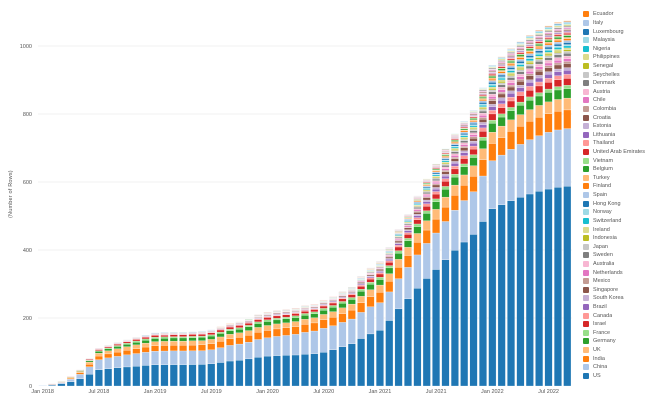  What do you see at coordinates (619, 74) in the screenshot?
I see `legend-item: Seychelles` at bounding box center [619, 74].